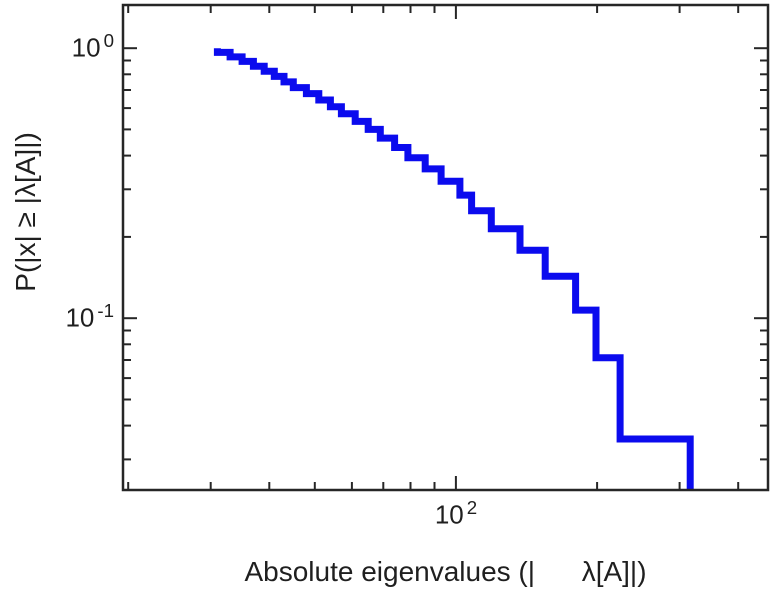 This screenshot has width=775, height=600. I want to click on y-tick-label-1e-1: 10 -1, so click(71, 316).